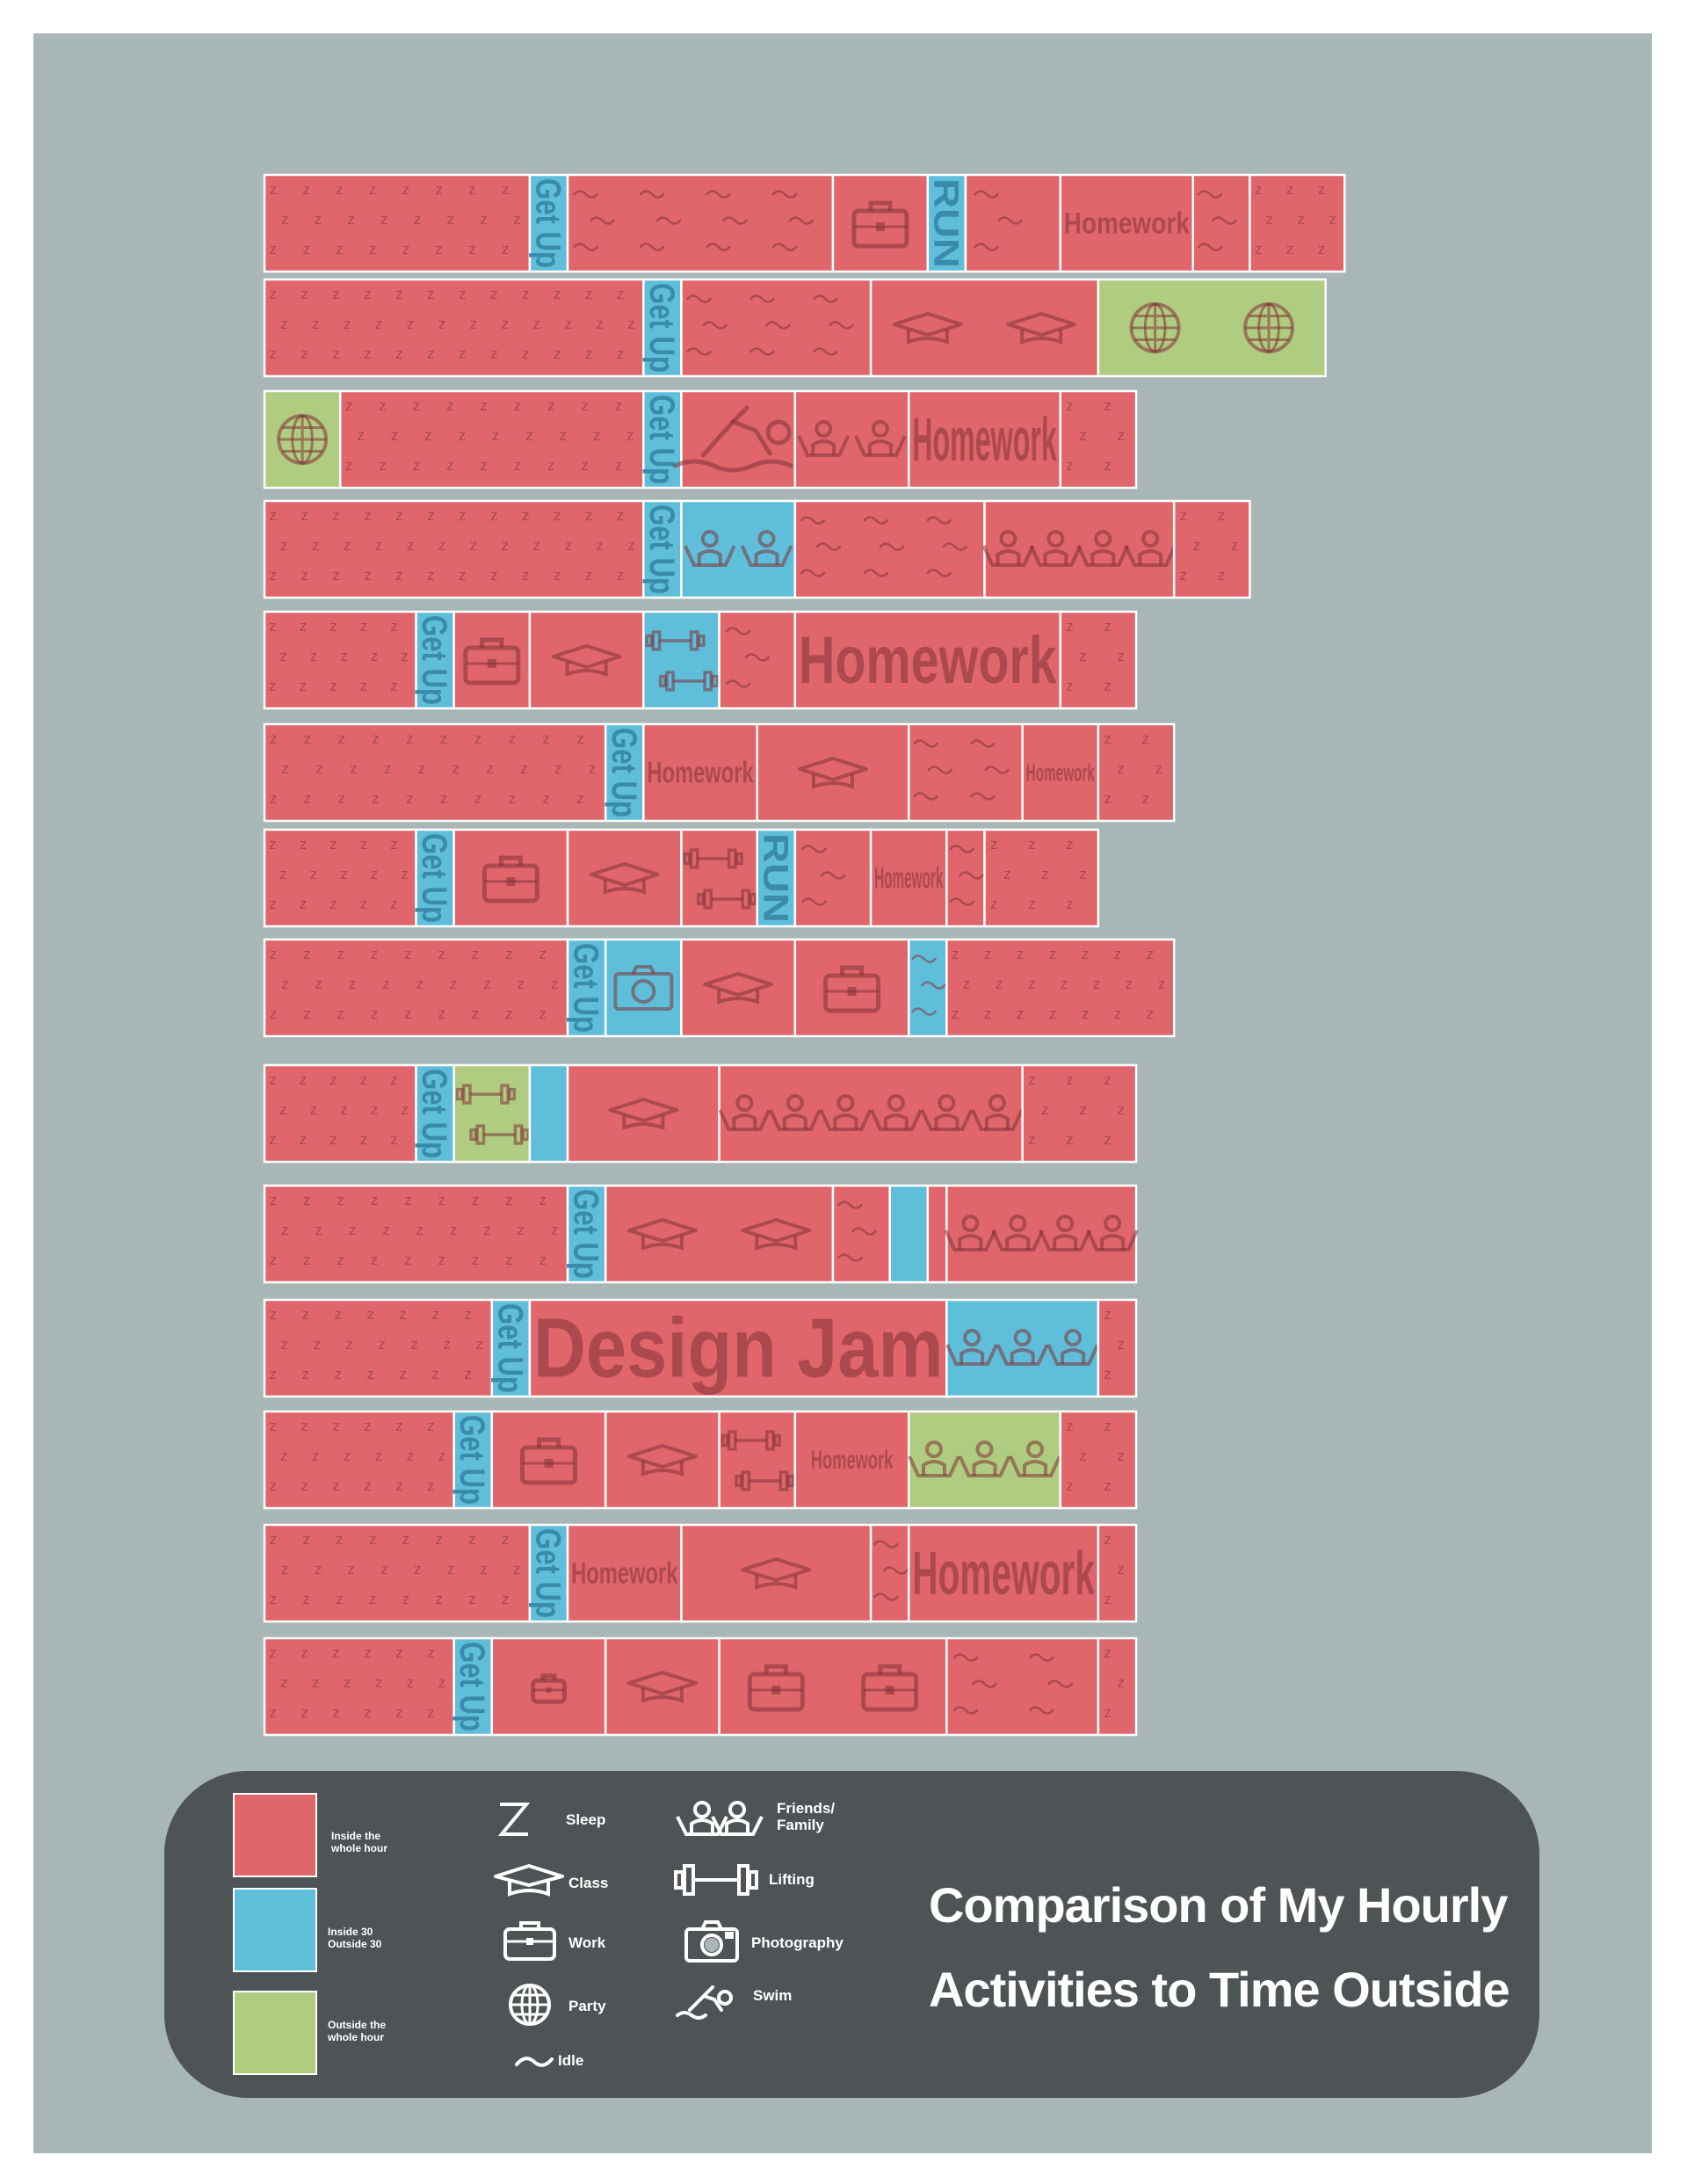 This screenshot has height=2184, width=1687. I want to click on svg-text: Homework, so click(928, 660).